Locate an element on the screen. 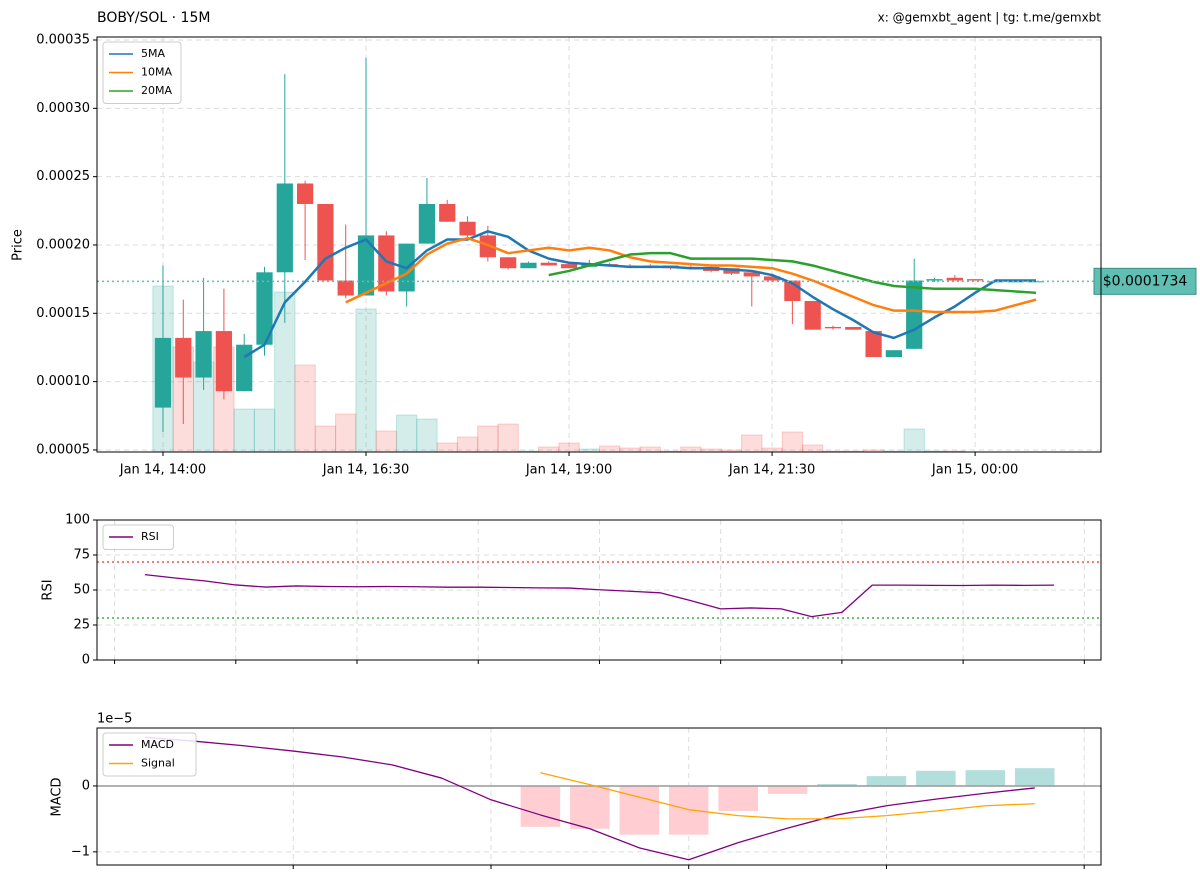  y-tick-label: 0.00005 is located at coordinates (63, 449).